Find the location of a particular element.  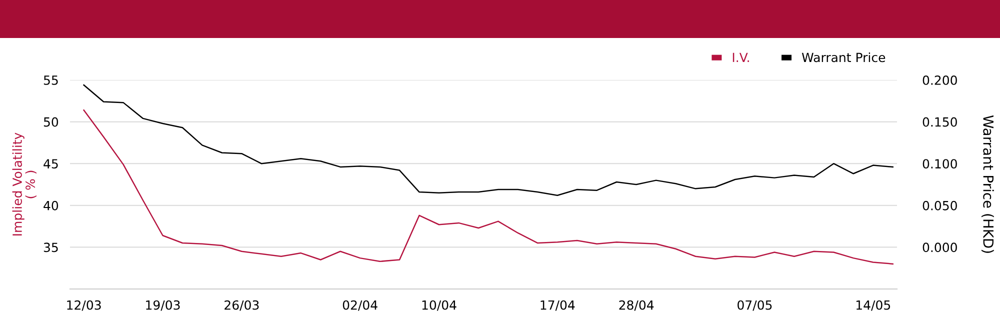

y2-tick-label: 0.050 is located at coordinates (939, 205).